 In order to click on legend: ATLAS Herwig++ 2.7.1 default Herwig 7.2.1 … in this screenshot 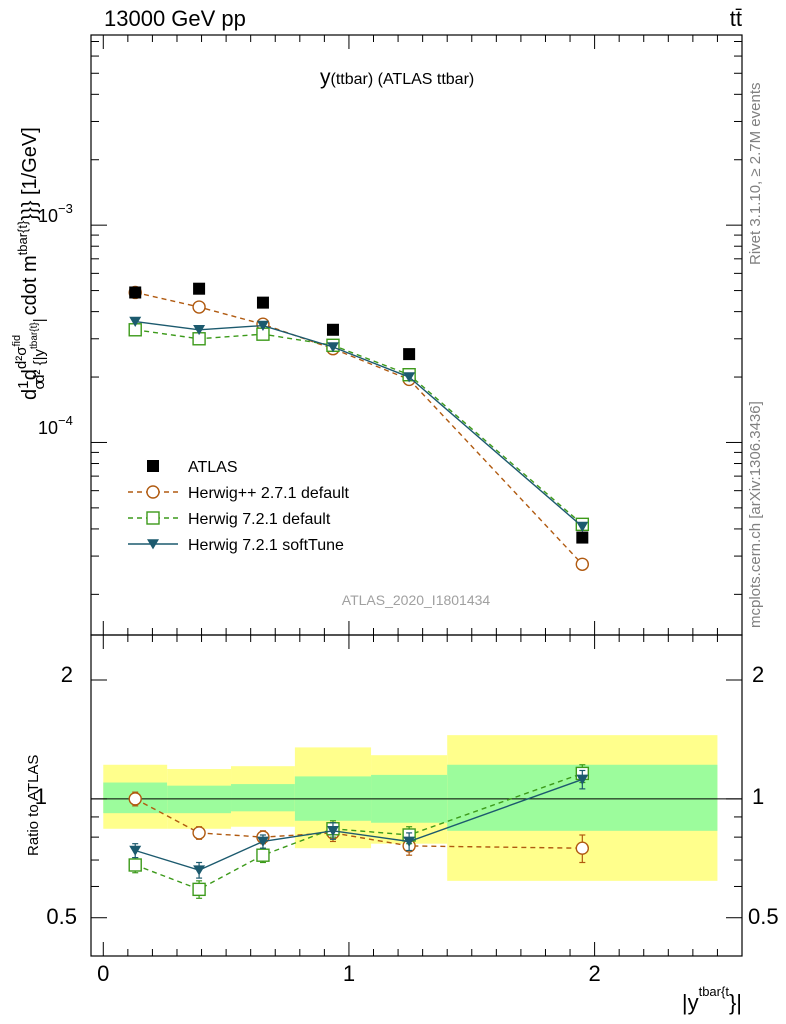, I will do `click(239, 506)`.